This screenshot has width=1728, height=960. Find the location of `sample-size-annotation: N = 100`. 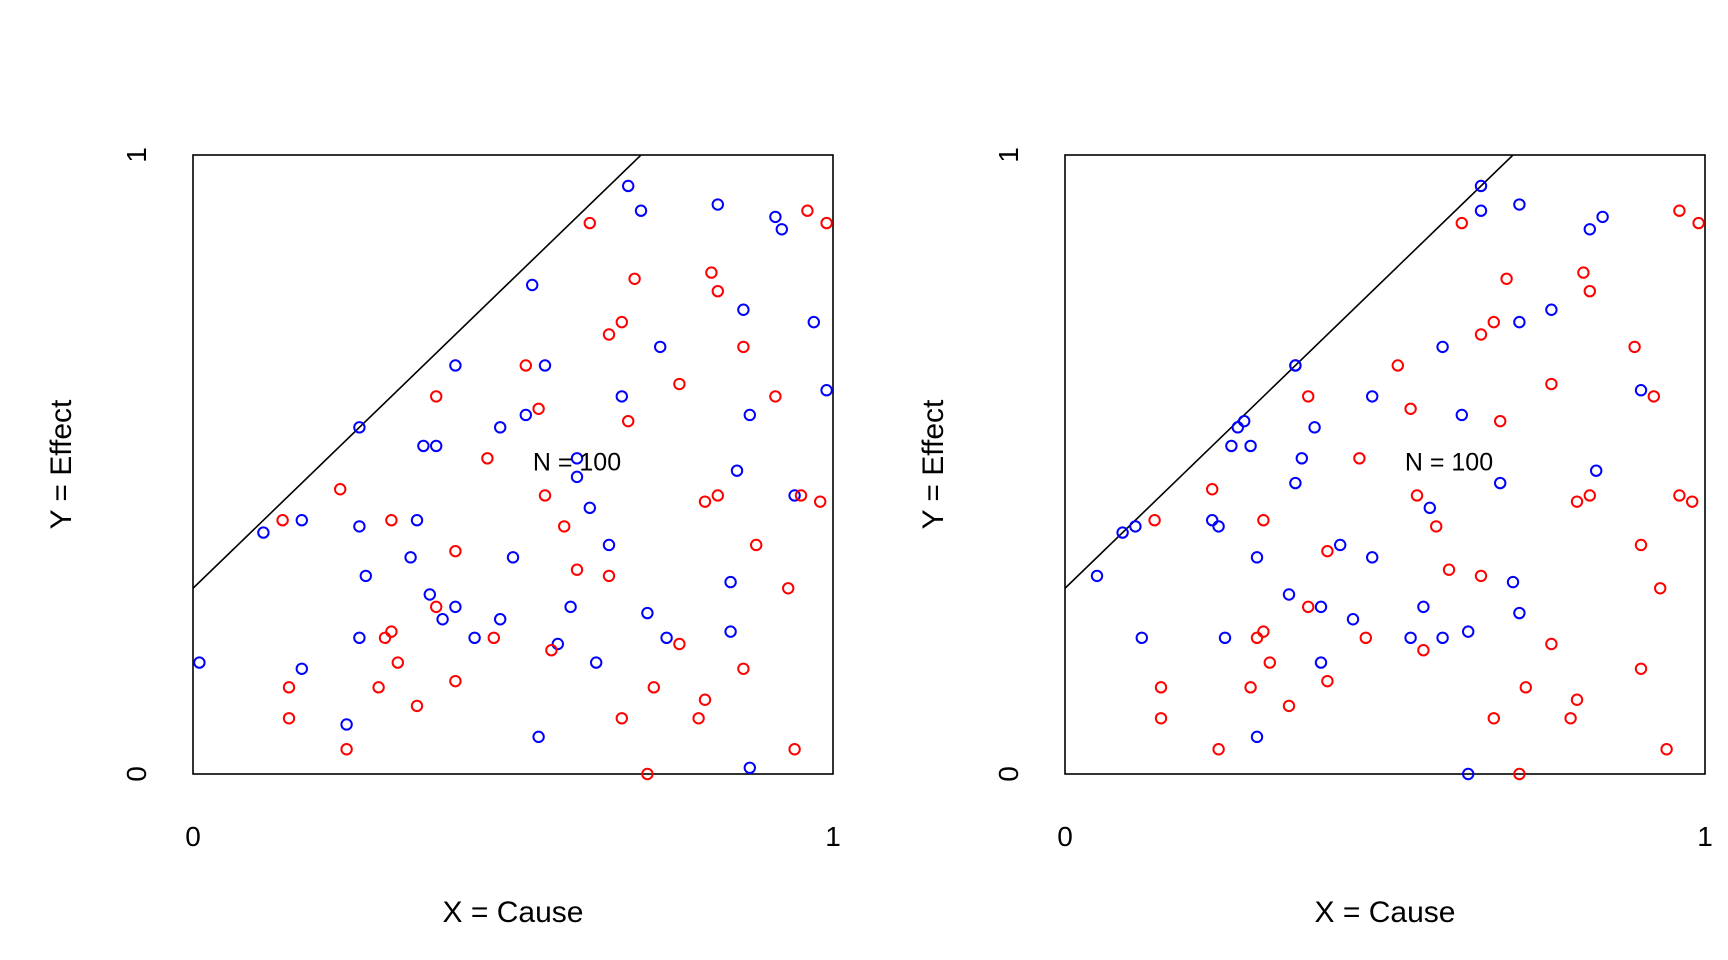

sample-size-annotation: N = 100 is located at coordinates (577, 463).